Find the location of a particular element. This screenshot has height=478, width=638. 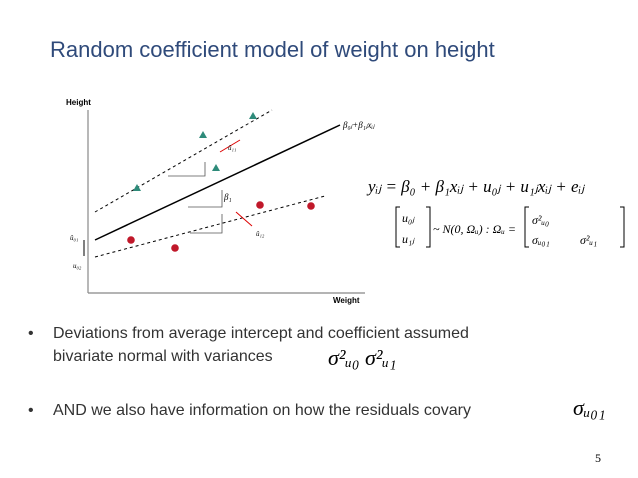

label: û₁₁ is located at coordinates (232, 148).